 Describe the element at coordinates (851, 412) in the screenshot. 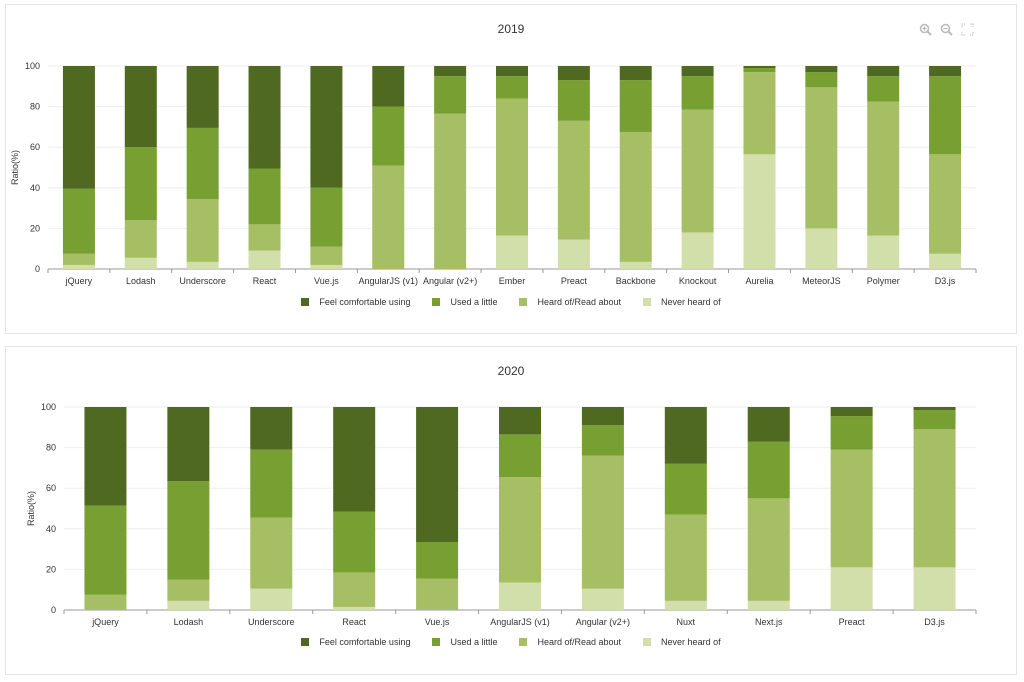

I see `bar-segment-preact-feel-comfortable-using` at that location.